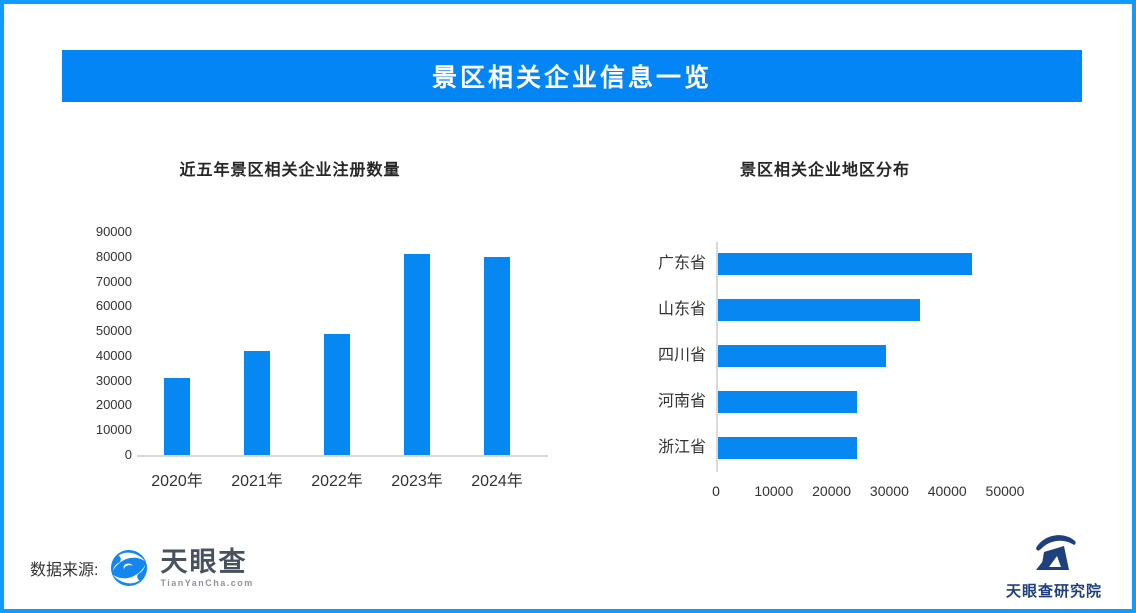 The image size is (1136, 613). What do you see at coordinates (802, 356) in the screenshot?
I see `bar-四川省` at bounding box center [802, 356].